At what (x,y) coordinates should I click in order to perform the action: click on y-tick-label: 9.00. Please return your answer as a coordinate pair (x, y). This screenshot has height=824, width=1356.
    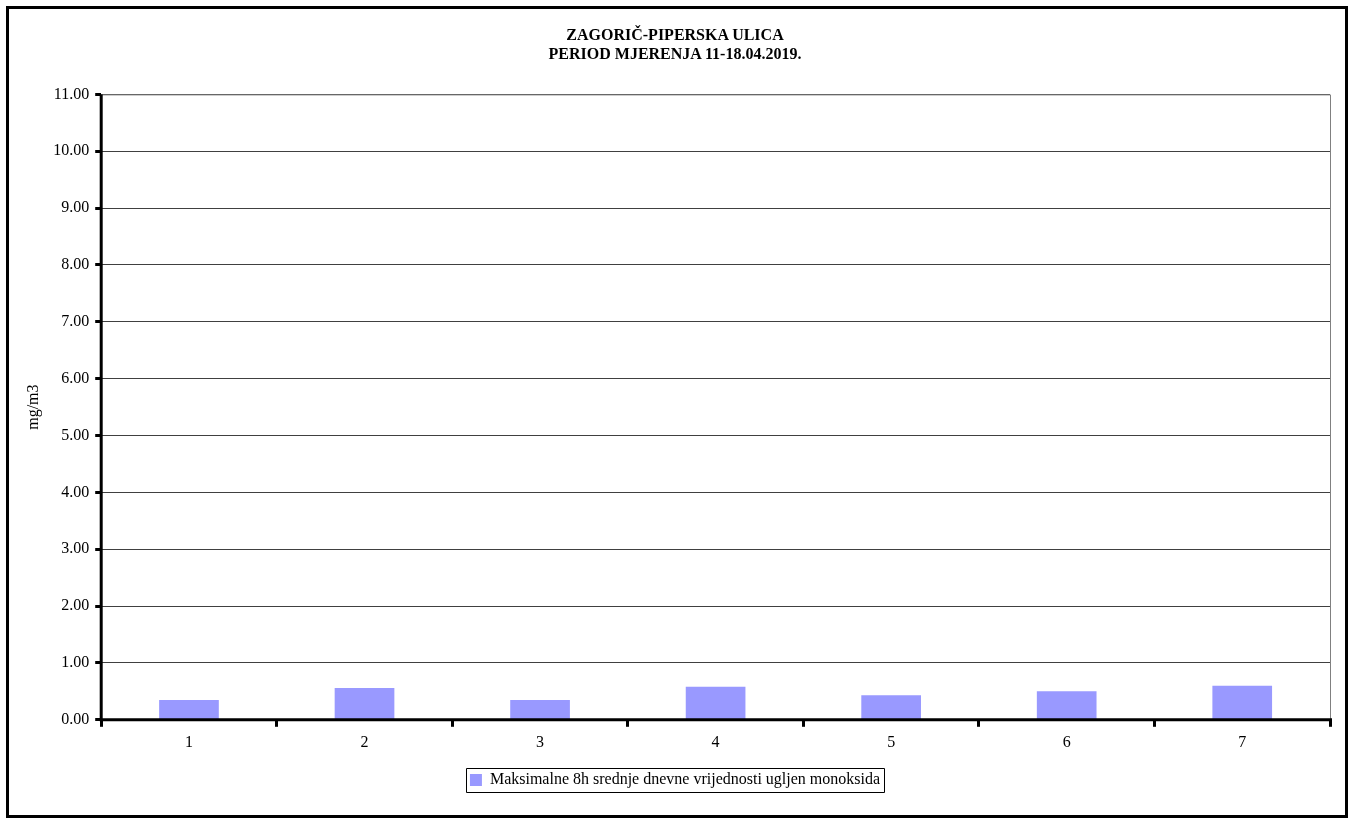
    Looking at the image, I should click on (75, 207).